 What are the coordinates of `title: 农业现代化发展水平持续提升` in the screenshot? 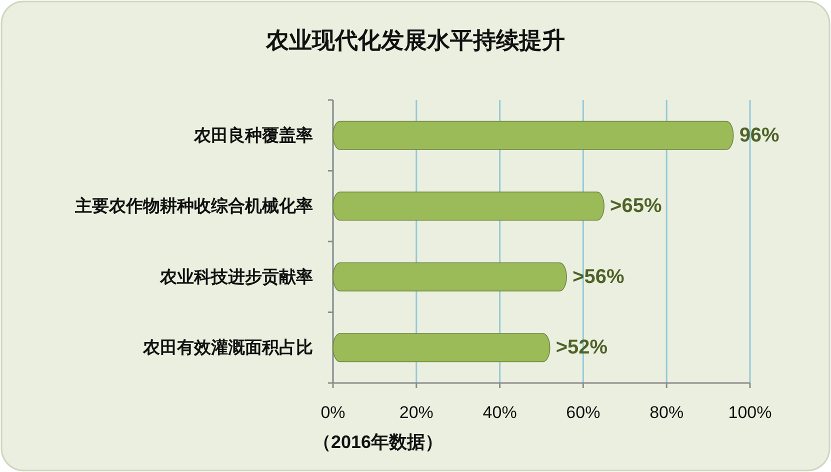 It's located at (415, 40).